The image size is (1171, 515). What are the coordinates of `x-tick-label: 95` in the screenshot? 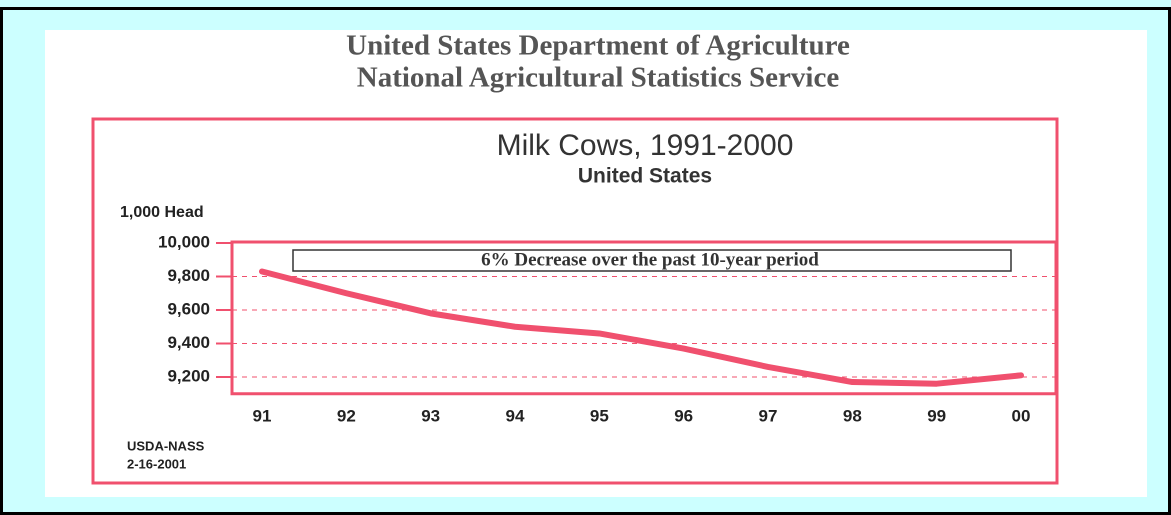 It's located at (599, 415).